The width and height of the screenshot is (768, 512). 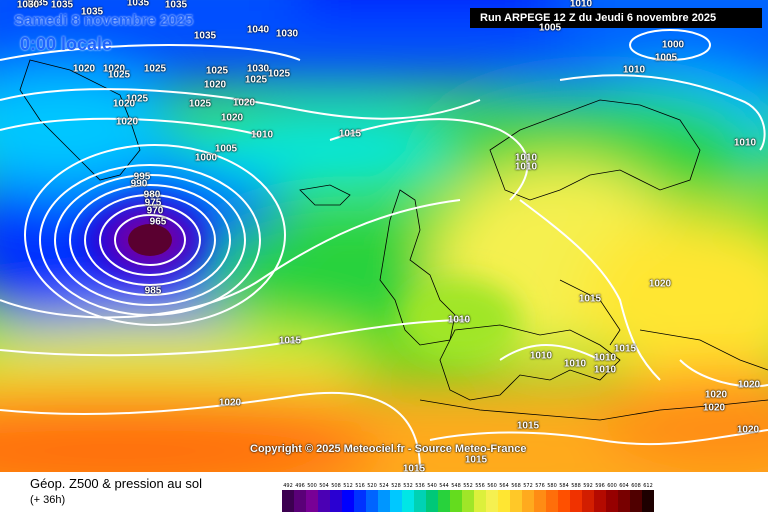 I want to click on isobar-label: 990, so click(x=139, y=184).